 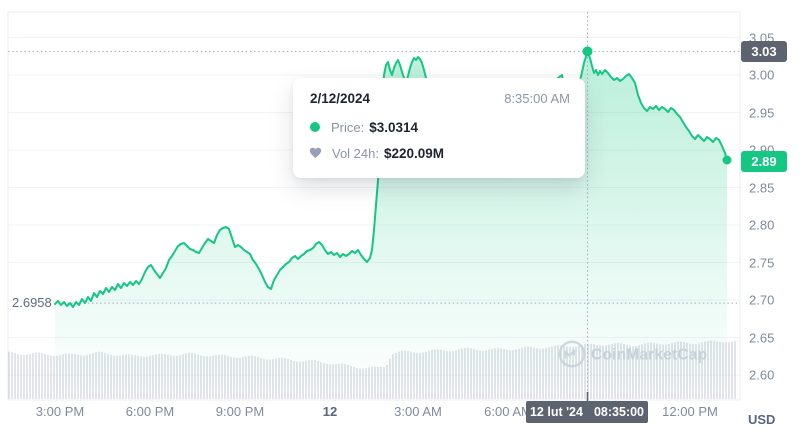 I want to click on y-tick-label: 2.60, so click(x=762, y=375).